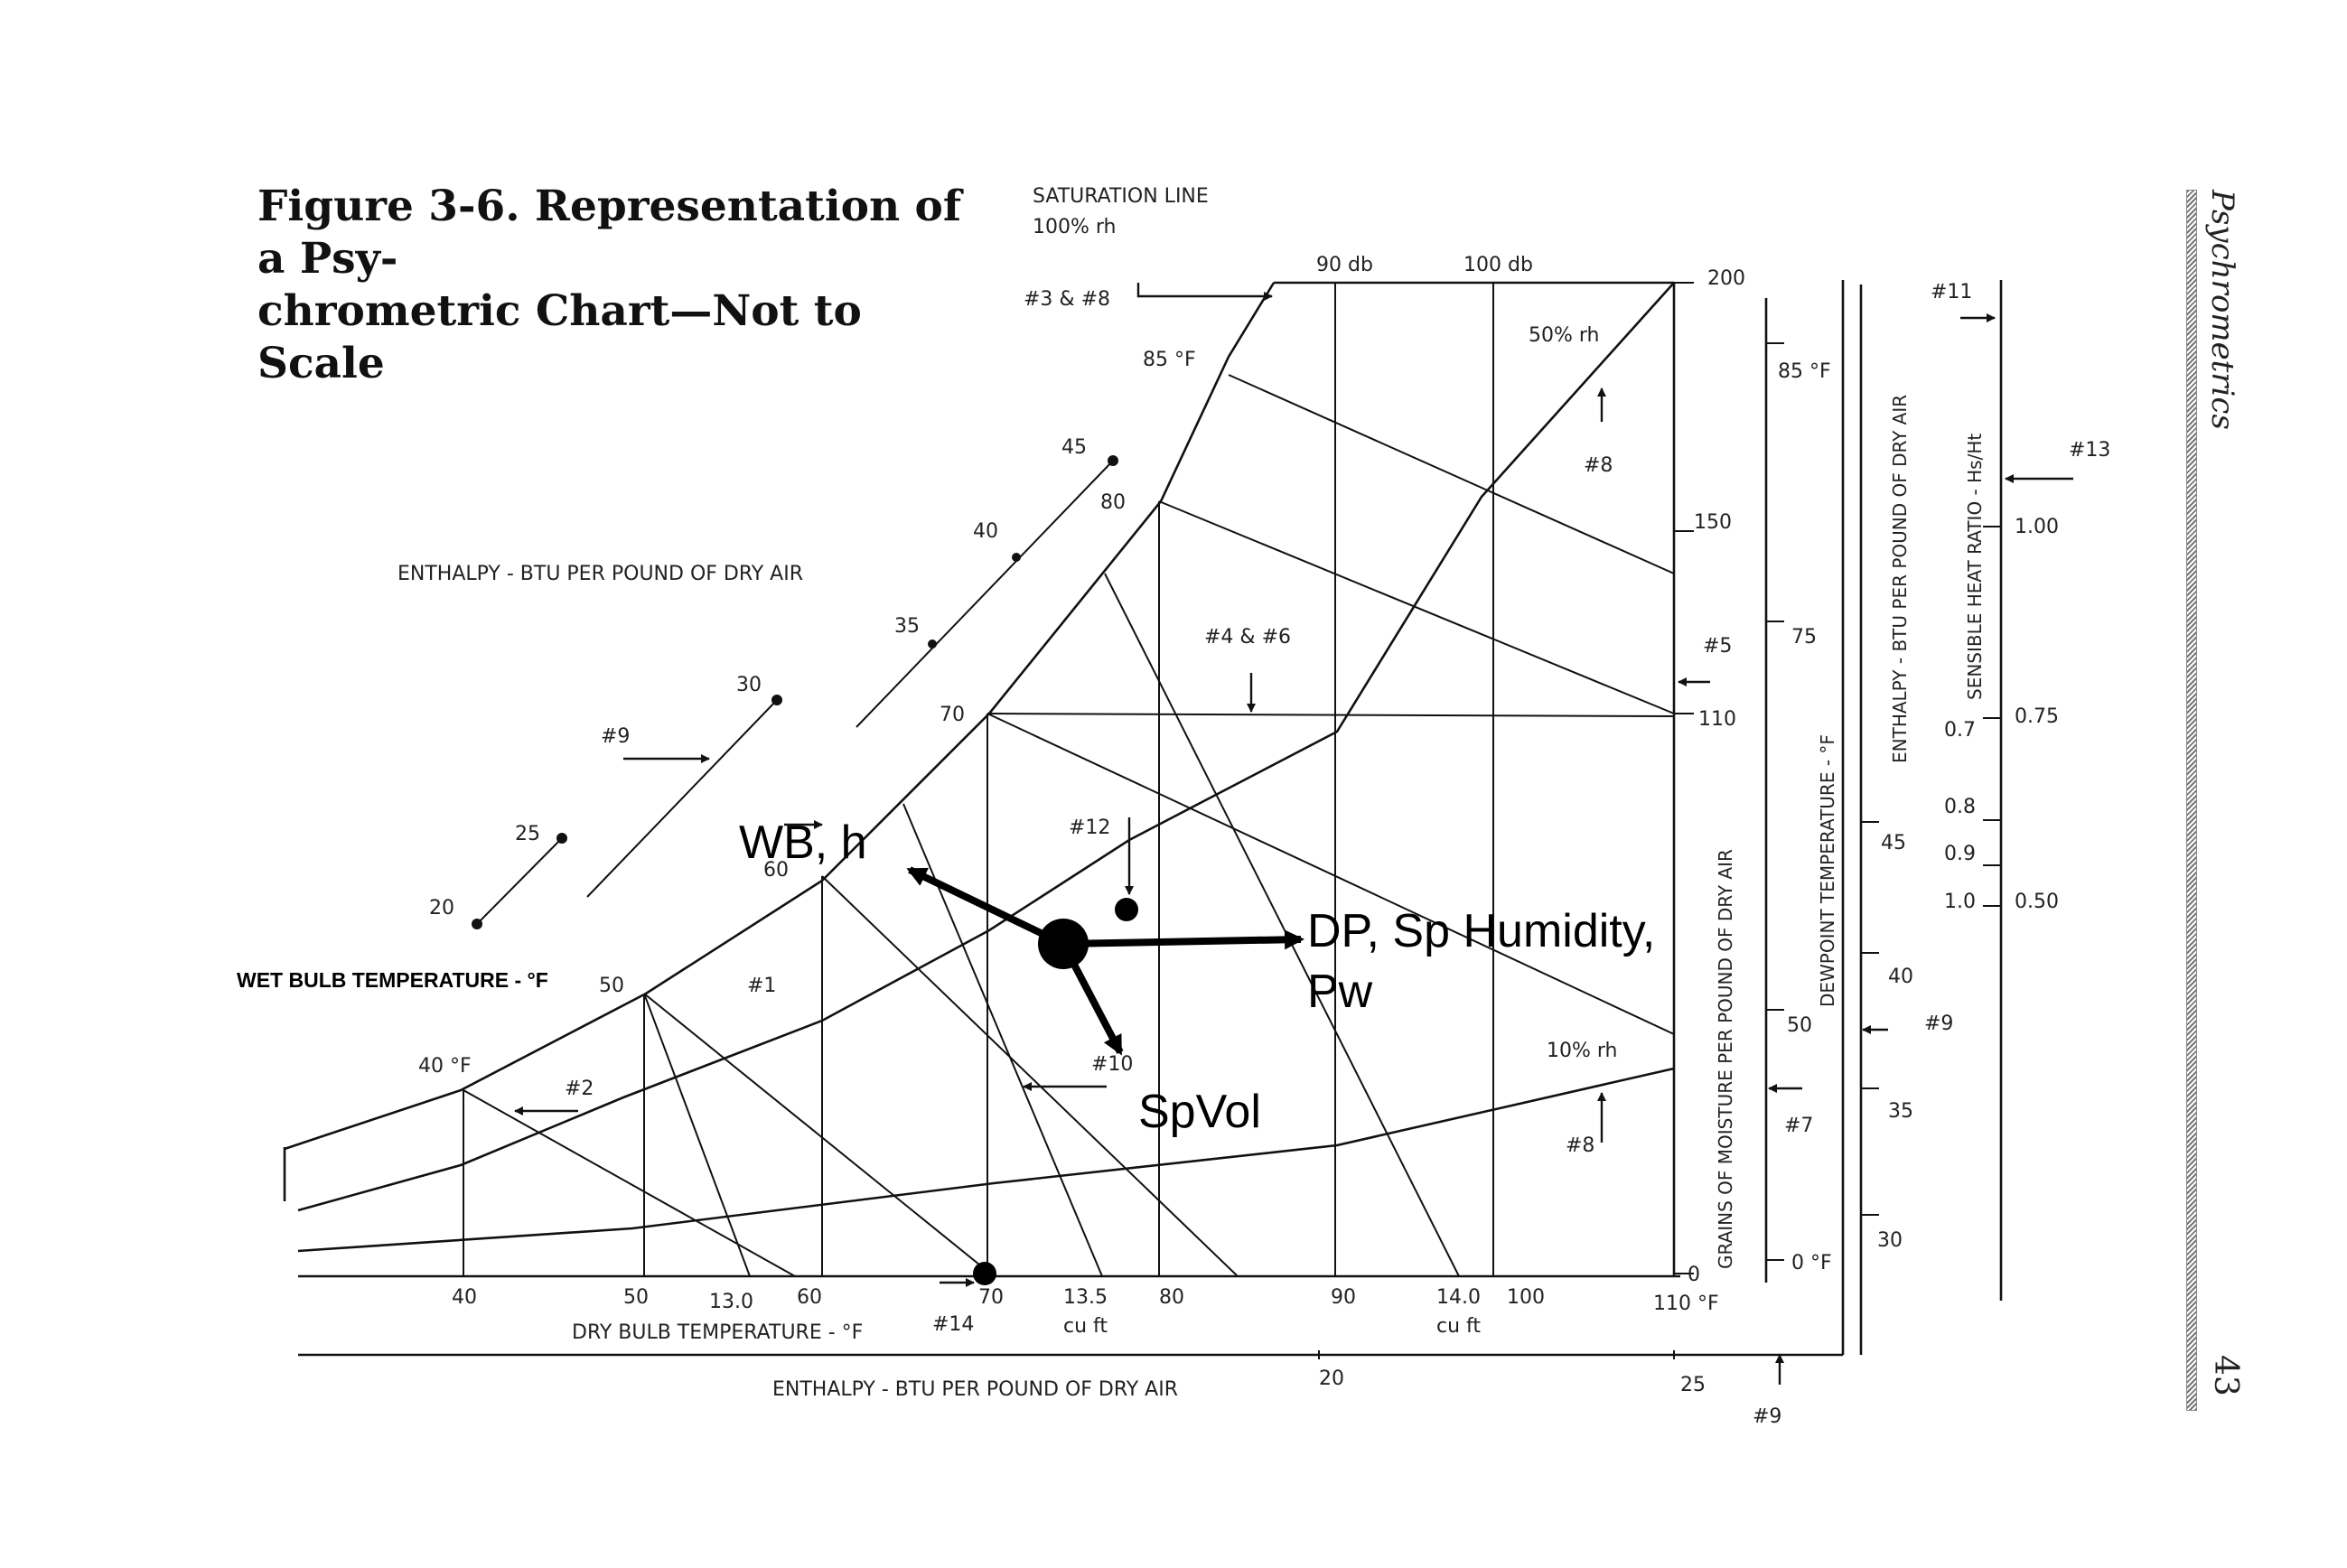  Describe the element at coordinates (1975, 567) in the screenshot. I see `shr-axis-label: SENSIBLE HEAT RATIO - Hs/Ht` at that location.